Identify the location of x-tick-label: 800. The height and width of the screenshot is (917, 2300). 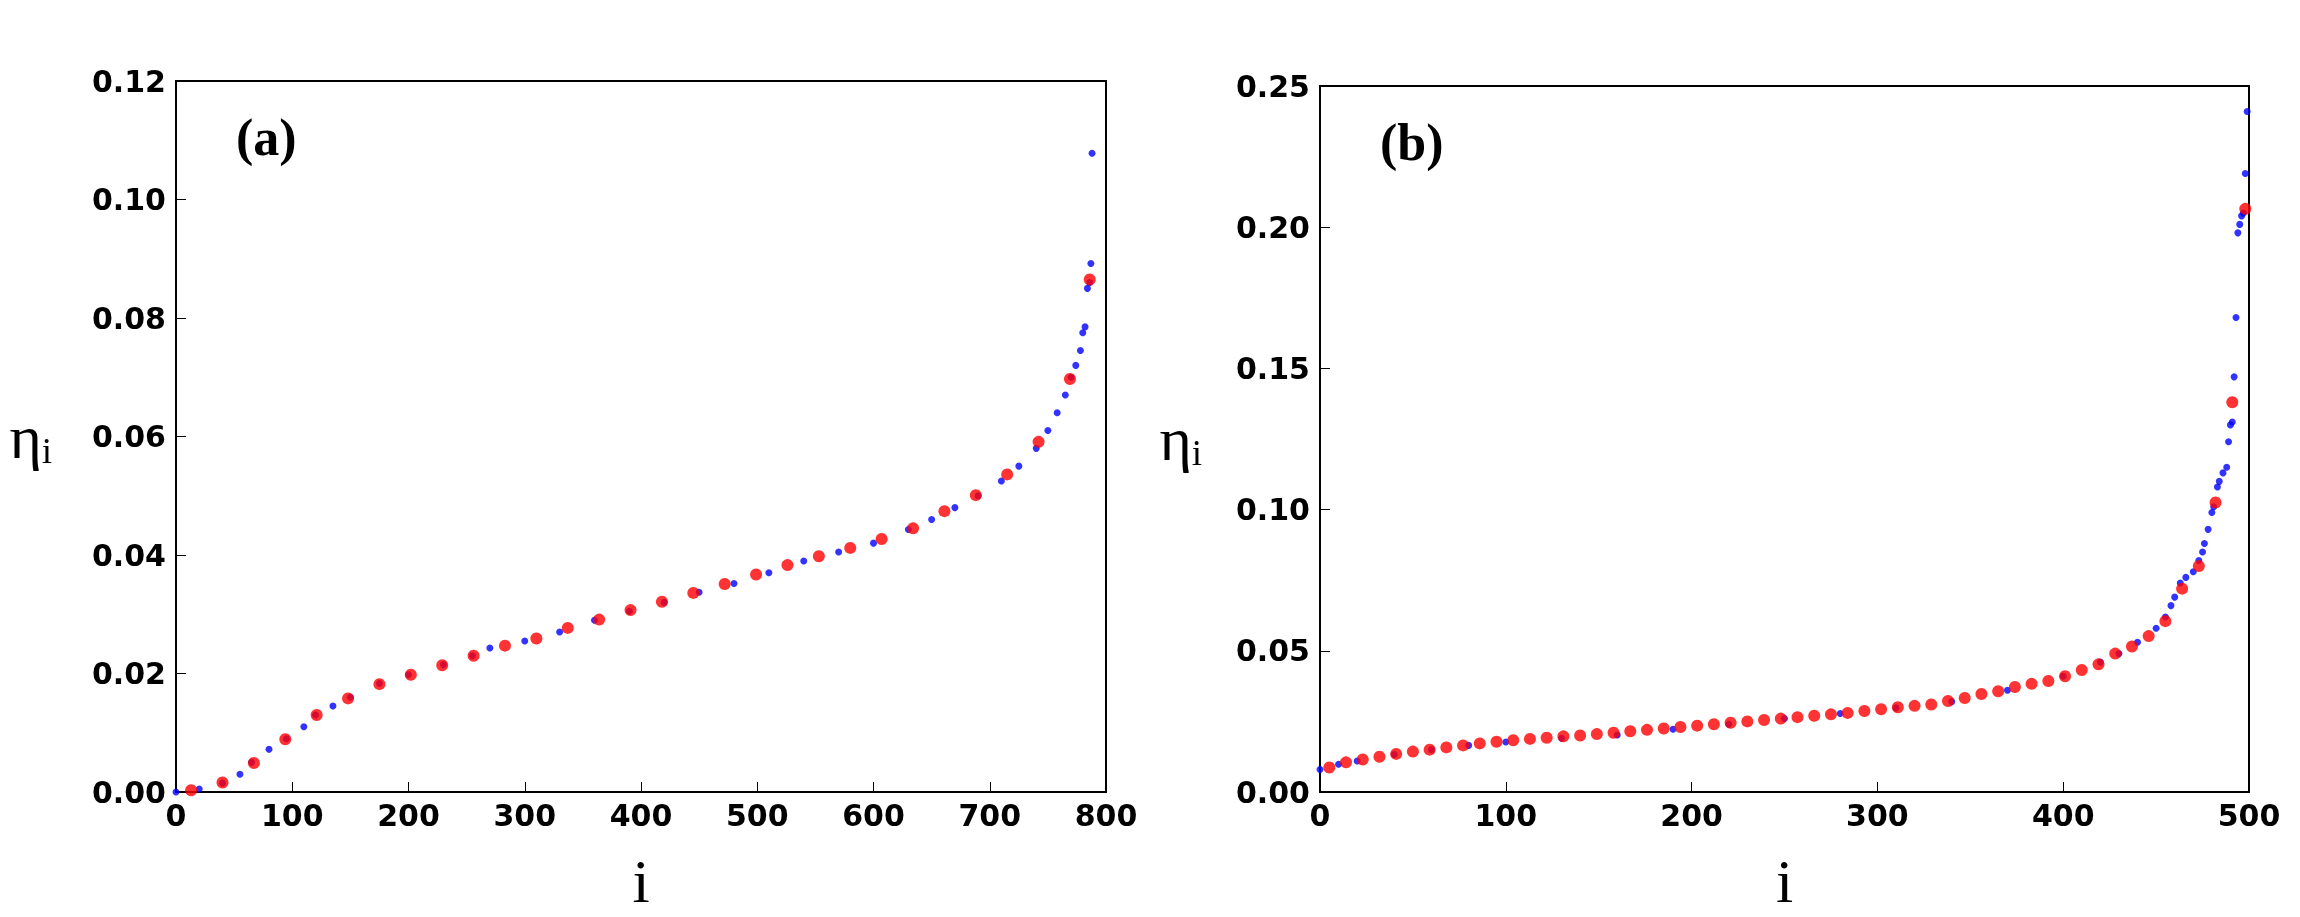
(1106, 815).